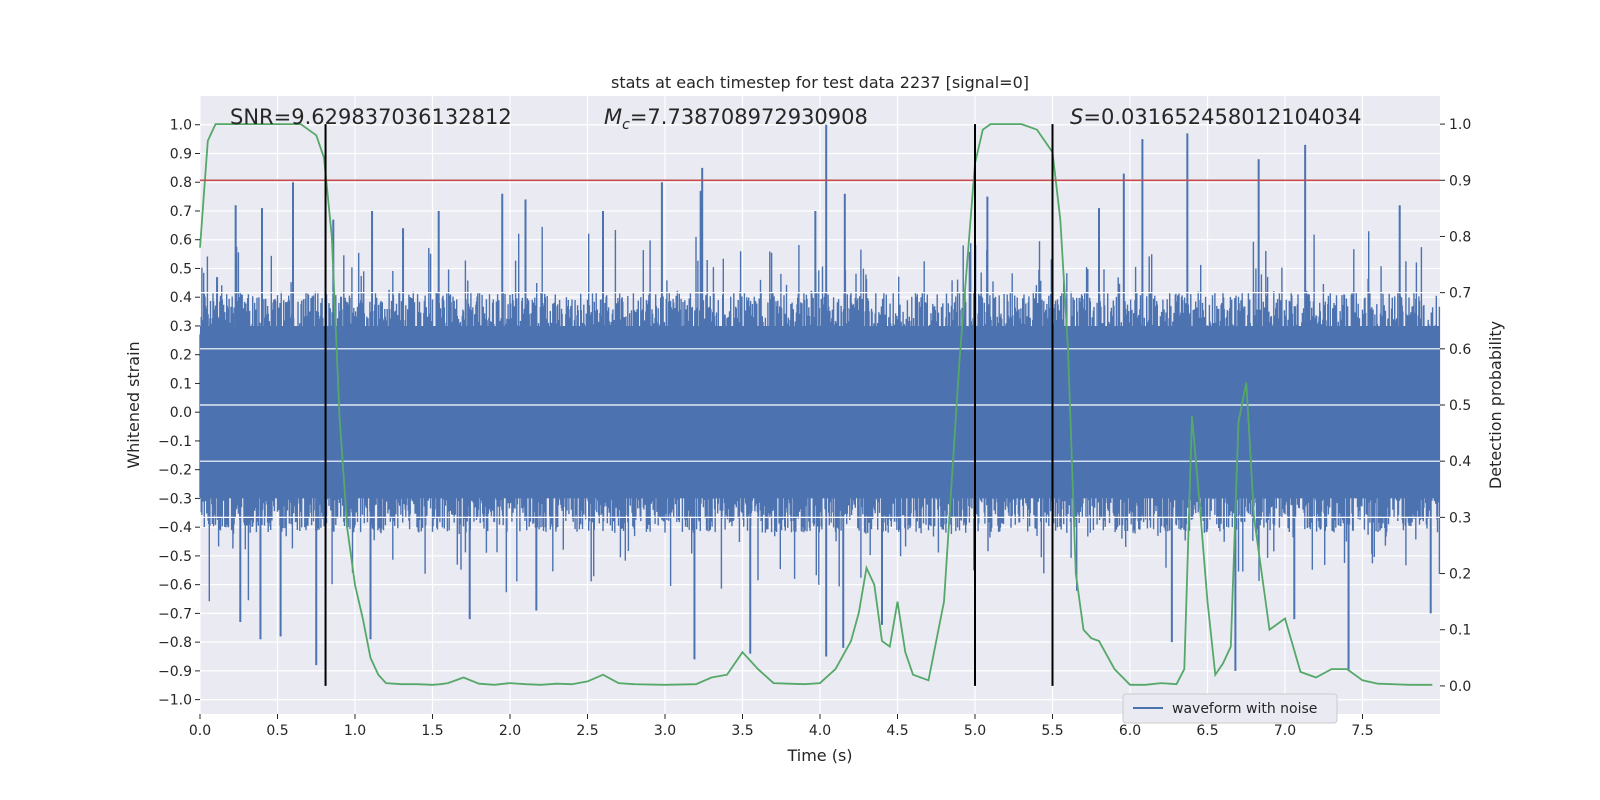 The width and height of the screenshot is (1600, 800). Describe the element at coordinates (749, 117) in the screenshot. I see `chirp-mass-value: =7.738708972930908` at that location.